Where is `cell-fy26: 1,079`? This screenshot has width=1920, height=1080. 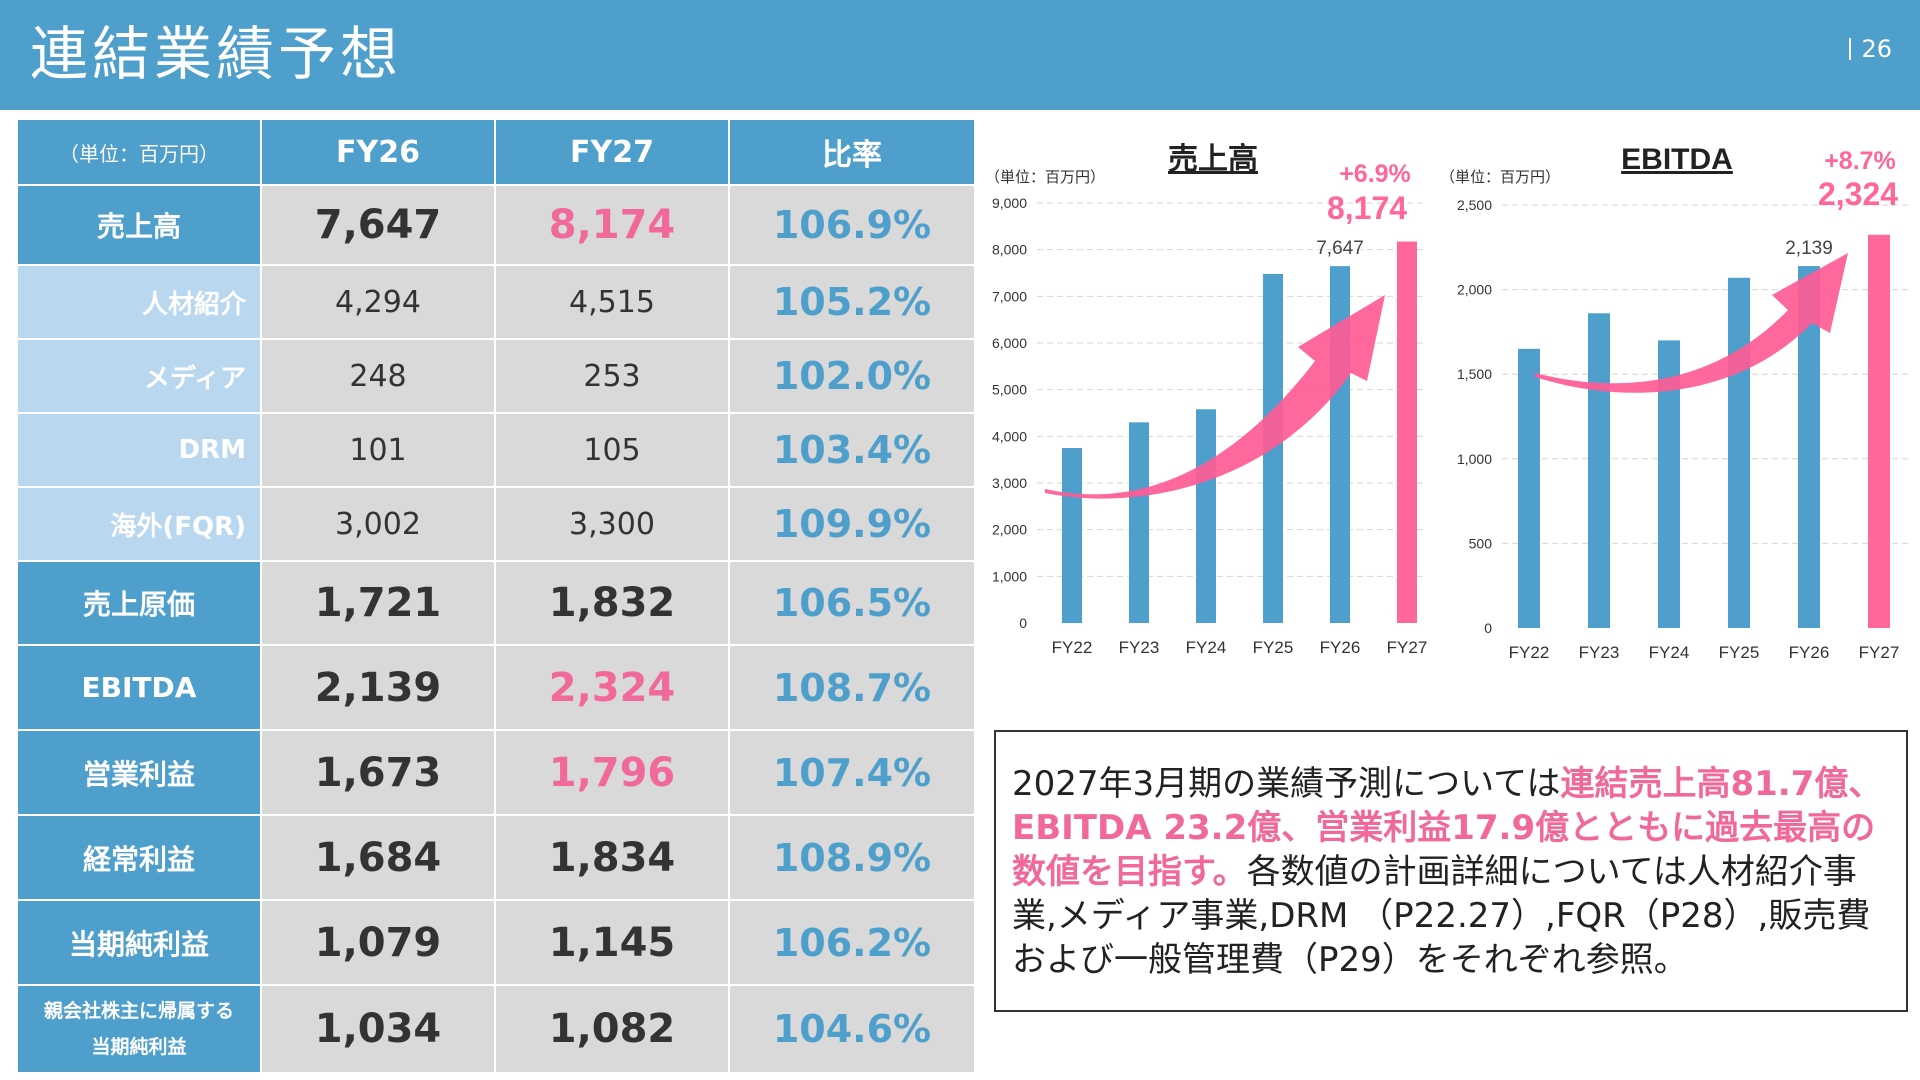
cell-fy26: 1,079 is located at coordinates (378, 942).